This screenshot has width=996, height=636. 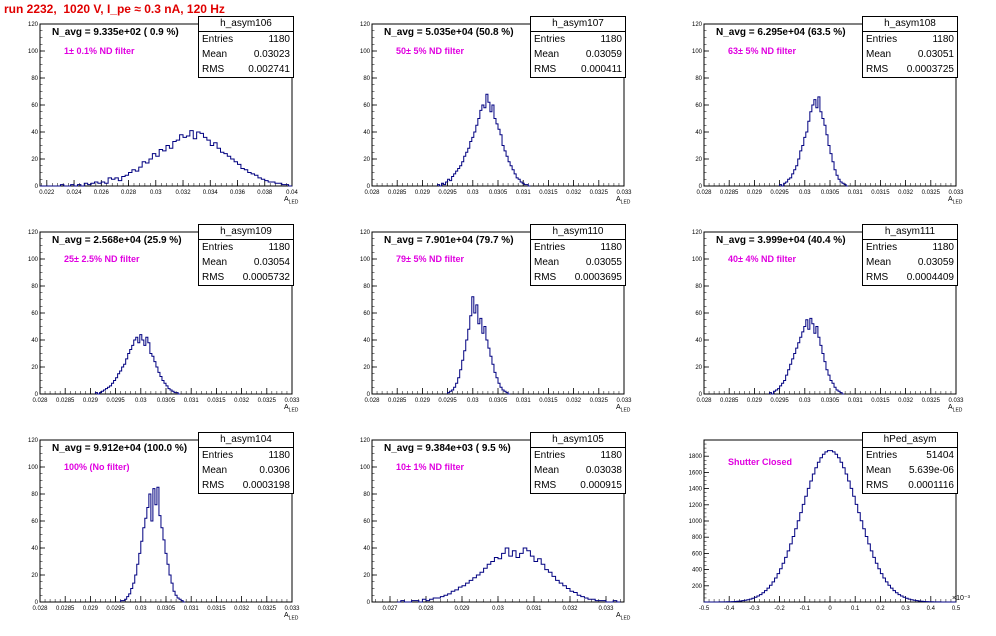 What do you see at coordinates (117, 240) in the screenshot?
I see `n-avg-label: N_avg = 2.568e+04 (25.9 %)` at bounding box center [117, 240].